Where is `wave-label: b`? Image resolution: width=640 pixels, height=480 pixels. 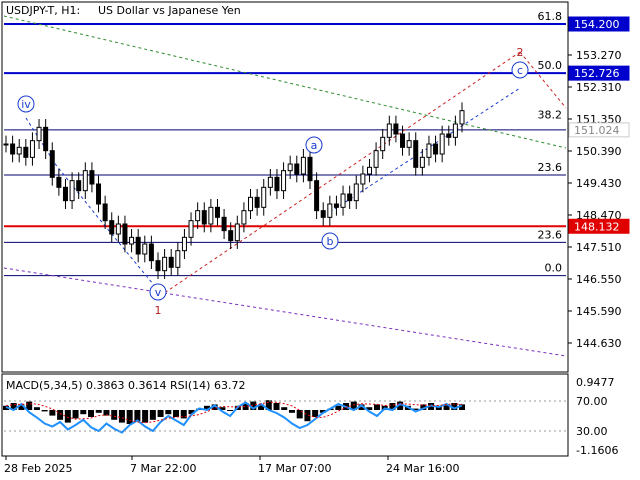
wave-label: b is located at coordinates (330, 241).